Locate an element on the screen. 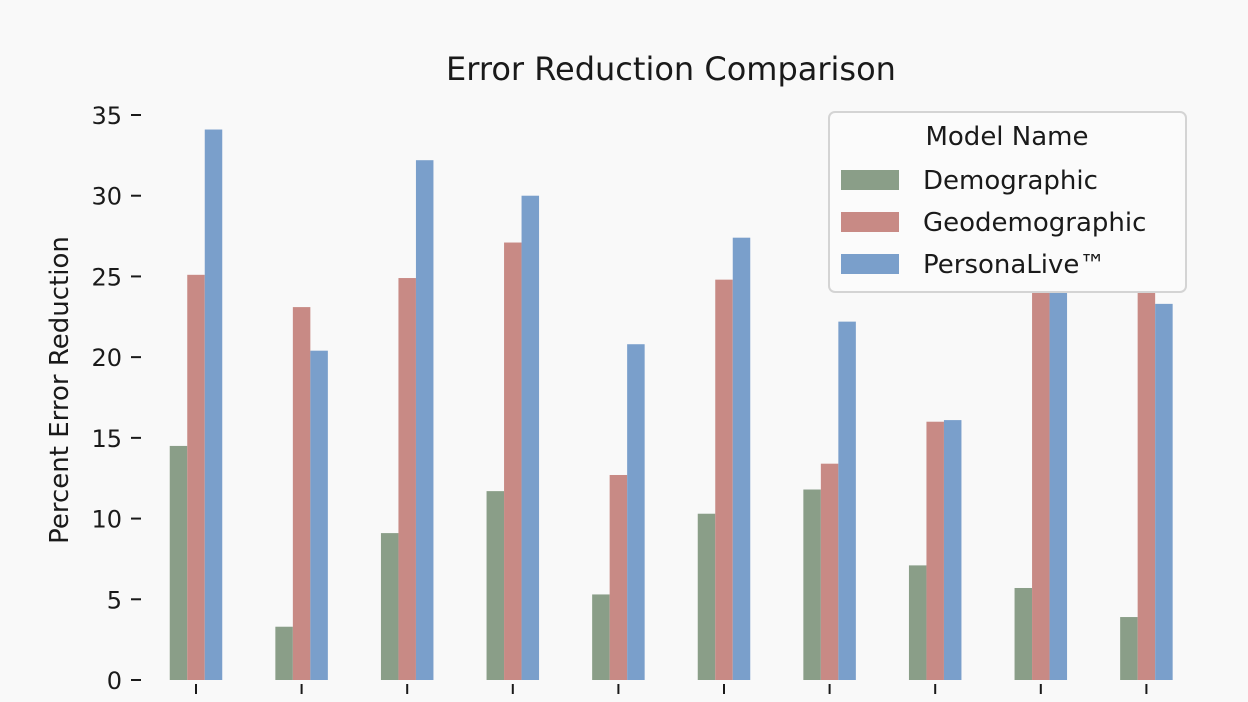  legend-label: Demographic is located at coordinates (1010, 181).